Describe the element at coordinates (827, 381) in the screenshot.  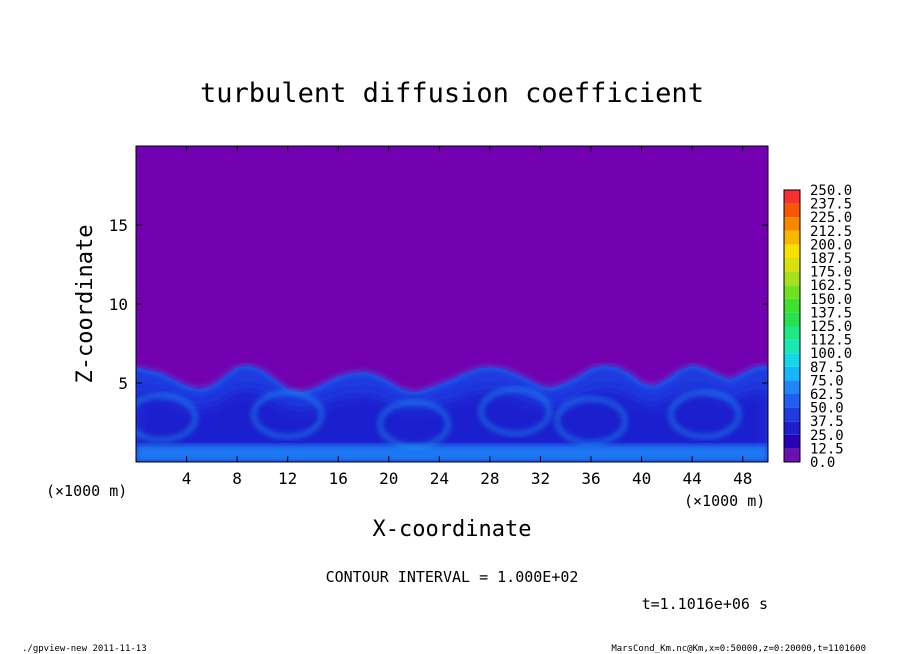
I see `colorbar-label: 75.0` at that location.